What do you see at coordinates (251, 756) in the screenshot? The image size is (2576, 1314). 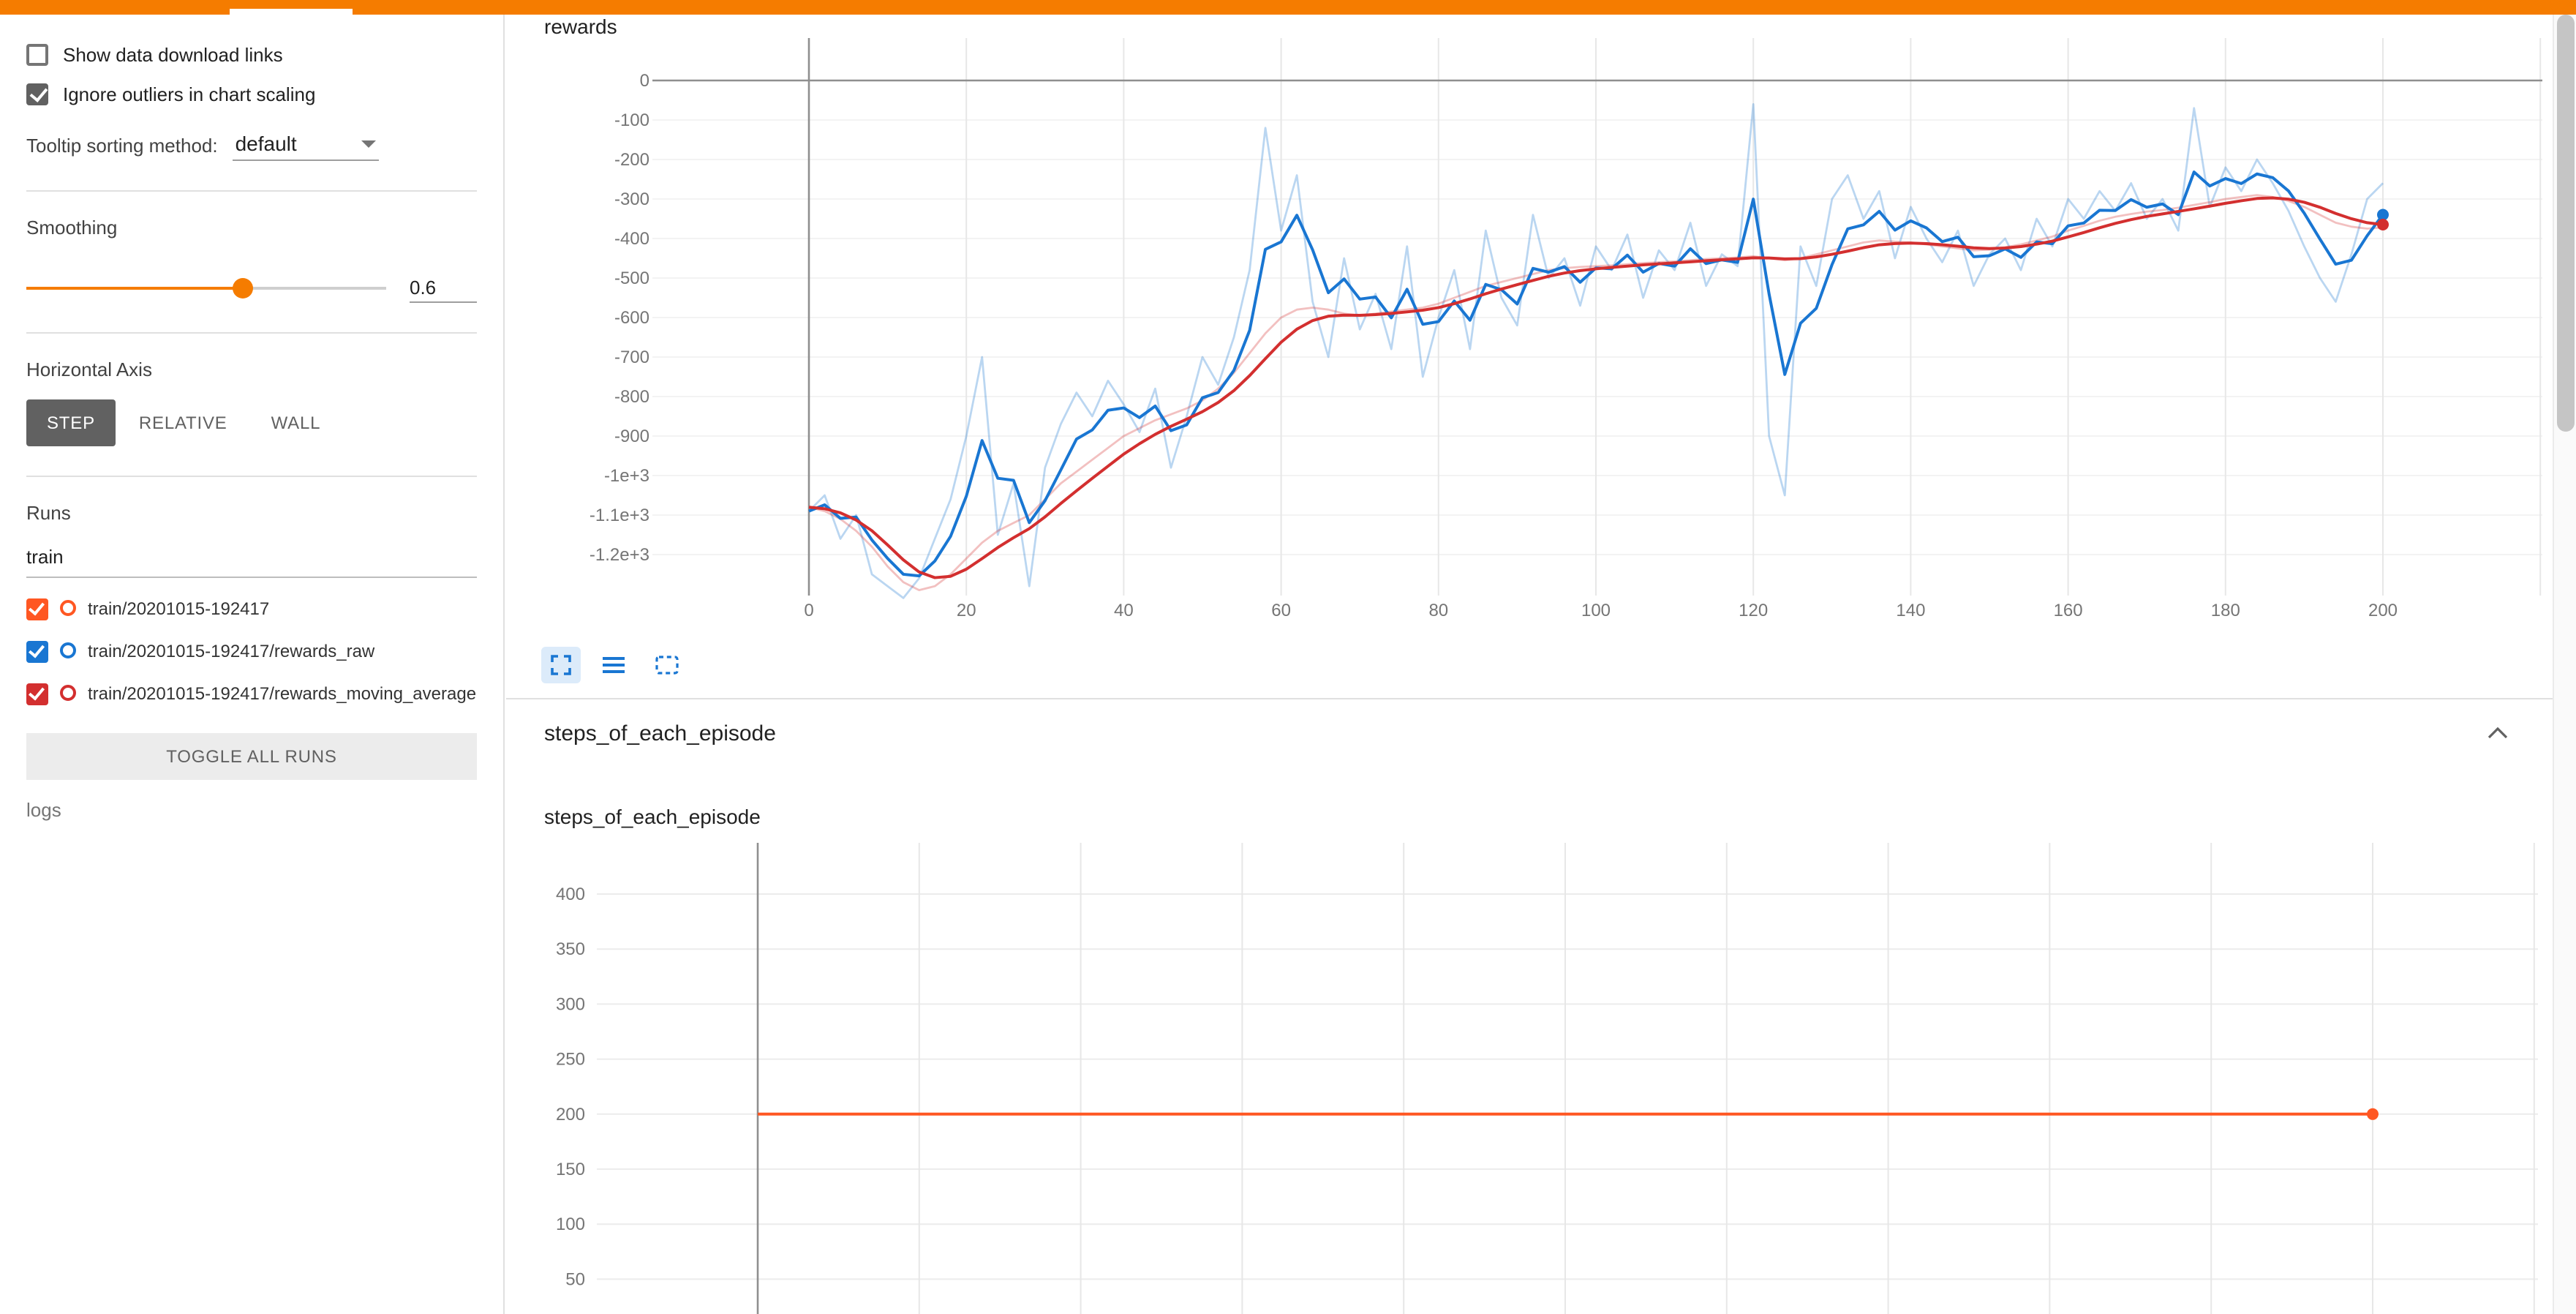 I see `toggle-all-runs-button: TOGGLE ALL RUNS` at bounding box center [251, 756].